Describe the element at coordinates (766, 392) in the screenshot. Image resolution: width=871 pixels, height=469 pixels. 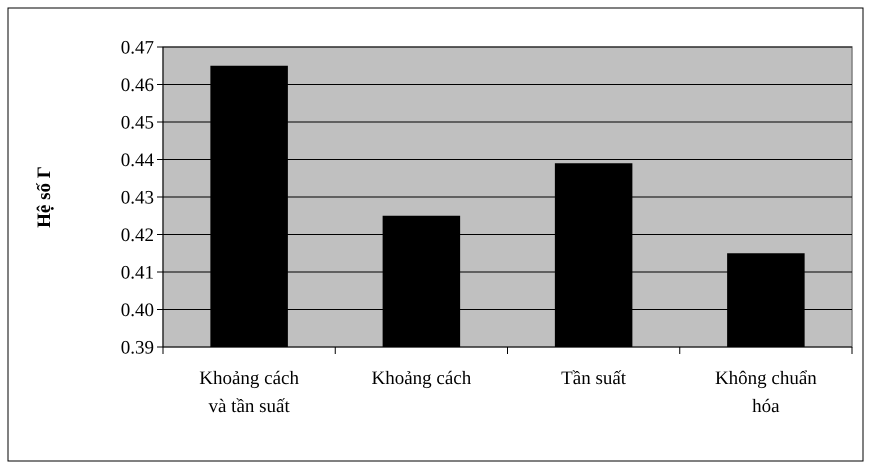
I see `x-tick-label: Không chuẩn hóa` at that location.